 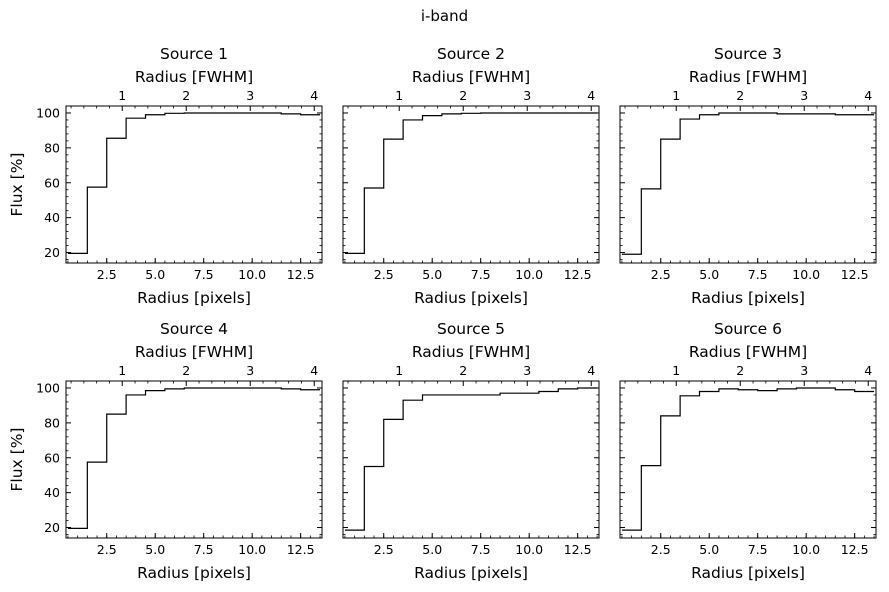 I want to click on subplot-title: Source 2, so click(x=471, y=54).